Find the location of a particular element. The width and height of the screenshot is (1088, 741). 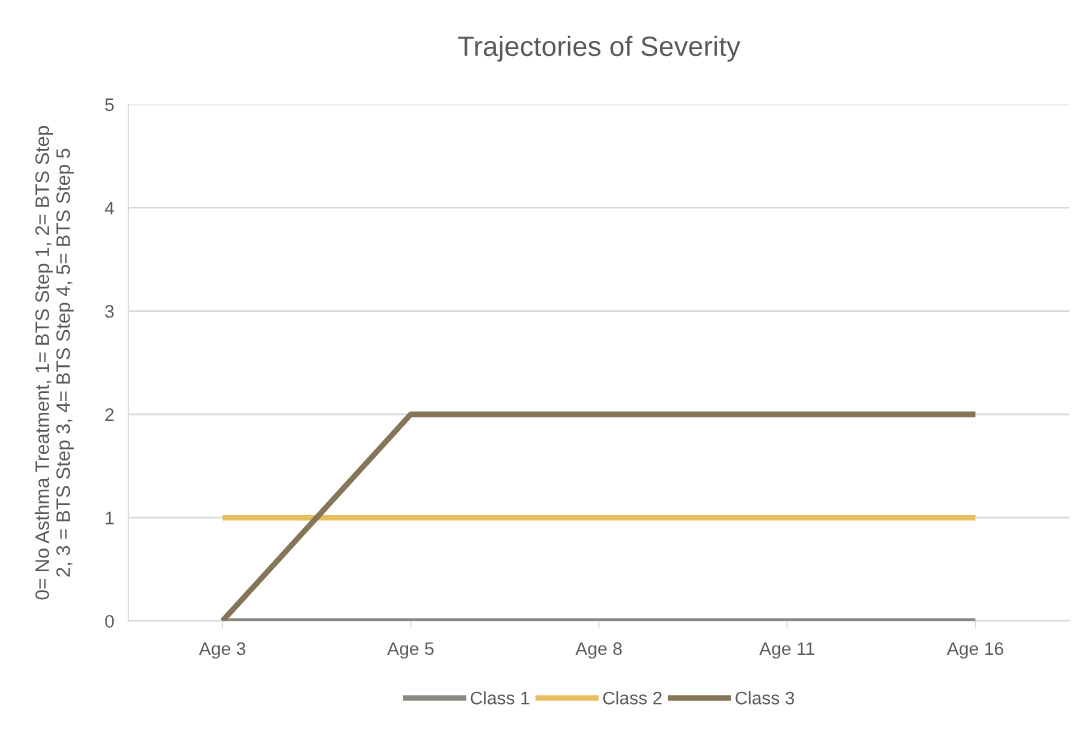

x-tick-label: Age 5 is located at coordinates (410, 650).